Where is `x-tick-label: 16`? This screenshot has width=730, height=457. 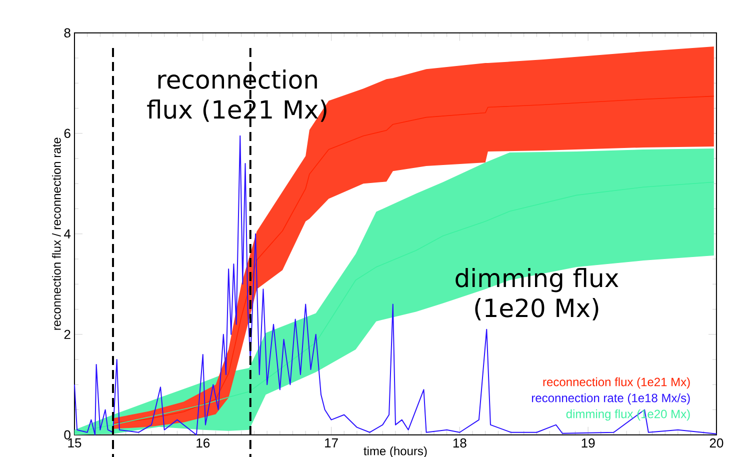
x-tick-label: 16 is located at coordinates (203, 443).